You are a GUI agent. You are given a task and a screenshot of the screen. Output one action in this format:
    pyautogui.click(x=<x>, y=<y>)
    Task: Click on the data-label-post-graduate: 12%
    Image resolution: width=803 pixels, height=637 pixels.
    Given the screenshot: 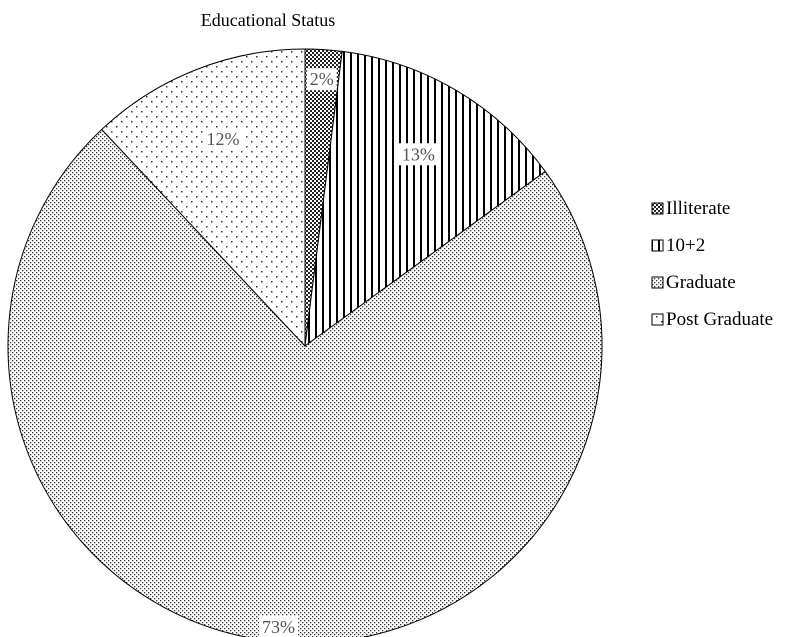 What is the action you would take?
    pyautogui.click(x=223, y=138)
    